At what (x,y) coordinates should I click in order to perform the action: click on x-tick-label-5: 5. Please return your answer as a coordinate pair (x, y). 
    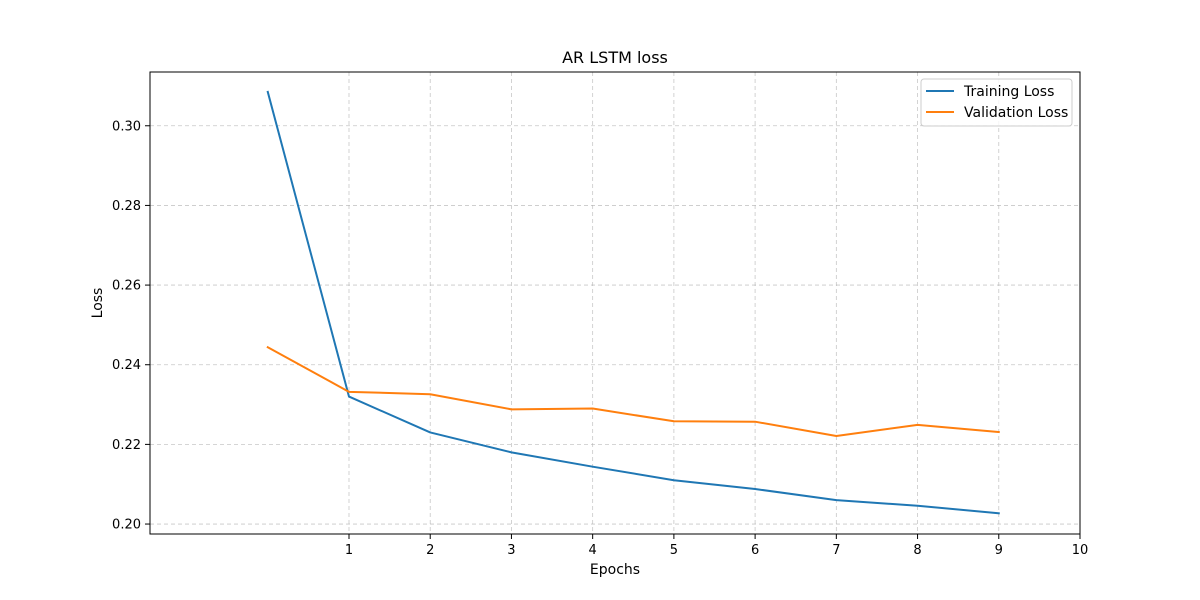
    Looking at the image, I should click on (674, 550).